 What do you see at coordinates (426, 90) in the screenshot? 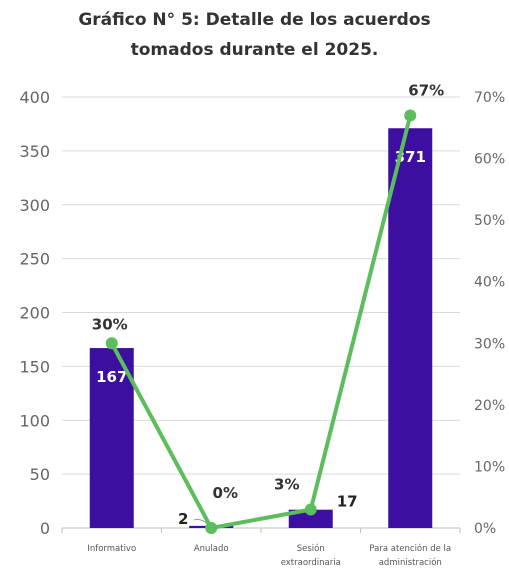
I see `line-data-label: 67%` at bounding box center [426, 90].